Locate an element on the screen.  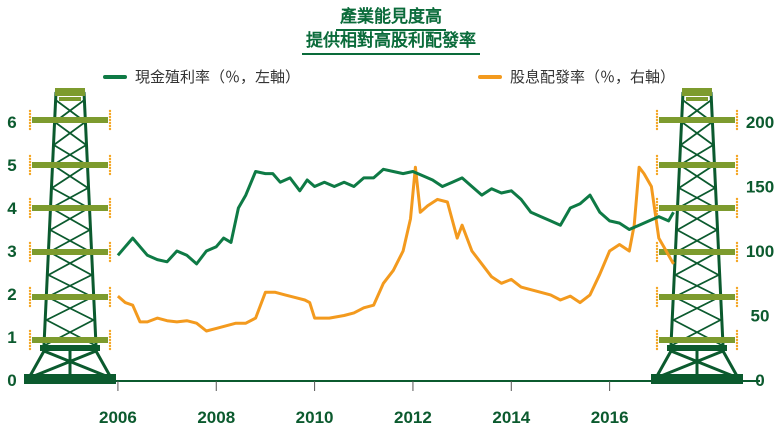
y-left-tick-label: 0 is located at coordinates (11, 380).